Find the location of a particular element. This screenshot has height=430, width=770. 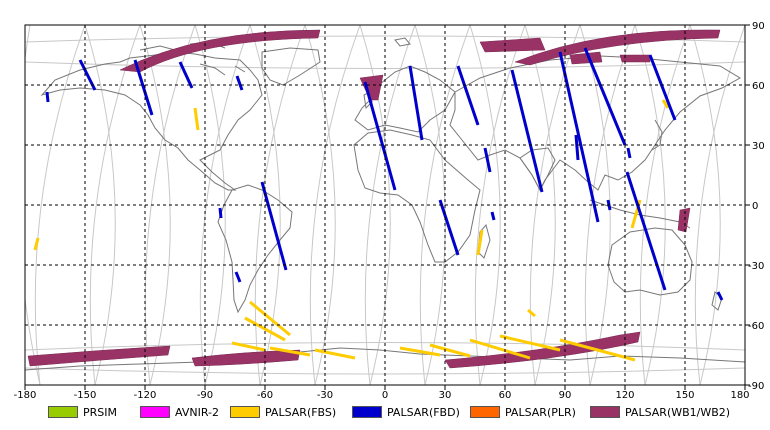

y-tick-label: -90 is located at coordinates (756, 386).